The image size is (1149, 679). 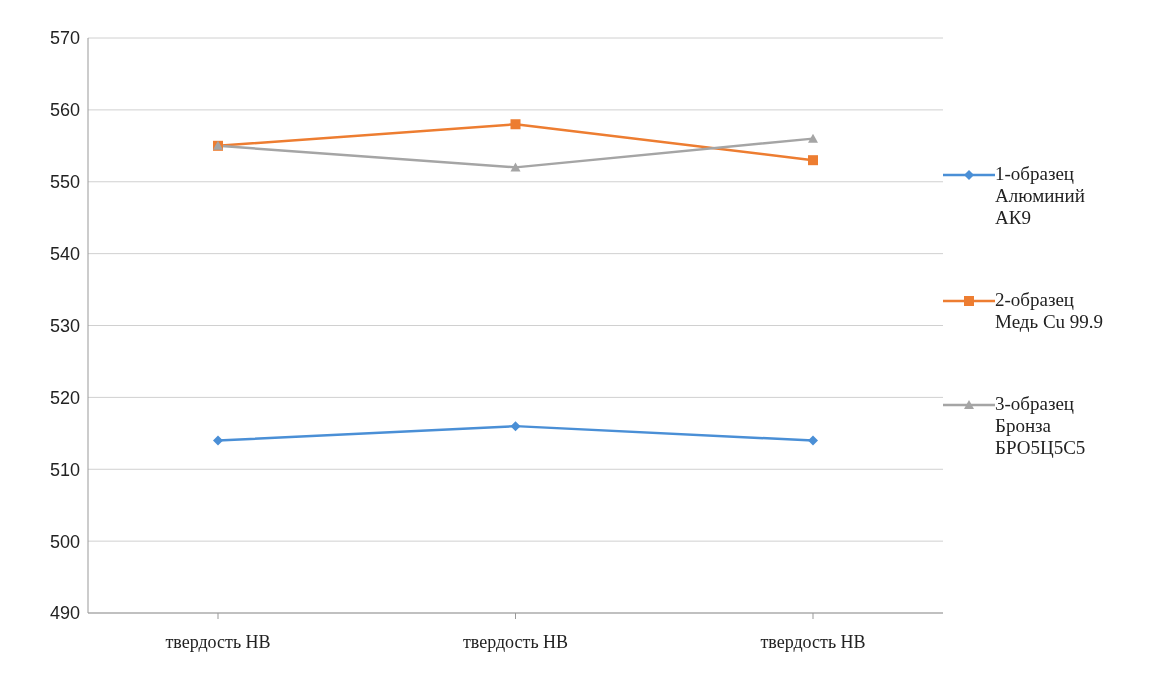 What do you see at coordinates (1050, 310) in the screenshot?
I see `legend-label: 2-образец Медь Cu 99.9` at bounding box center [1050, 310].